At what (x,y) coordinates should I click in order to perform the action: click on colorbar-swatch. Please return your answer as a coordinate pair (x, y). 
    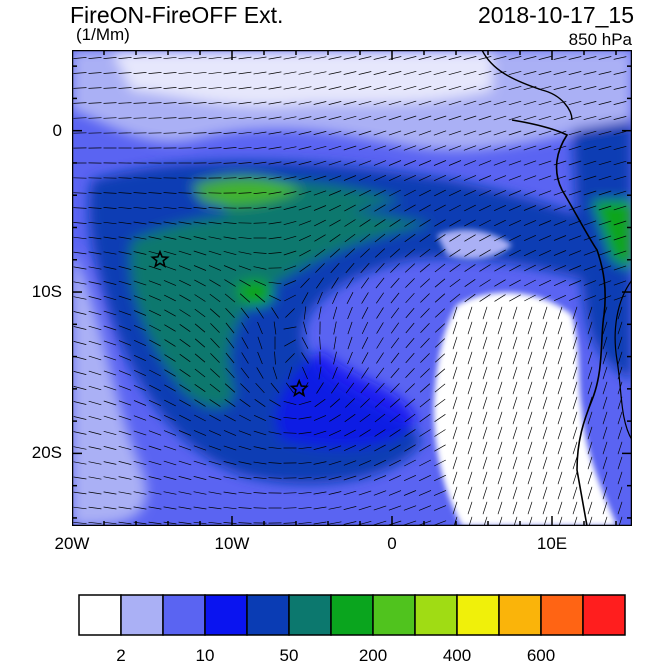
    Looking at the image, I should click on (352, 615).